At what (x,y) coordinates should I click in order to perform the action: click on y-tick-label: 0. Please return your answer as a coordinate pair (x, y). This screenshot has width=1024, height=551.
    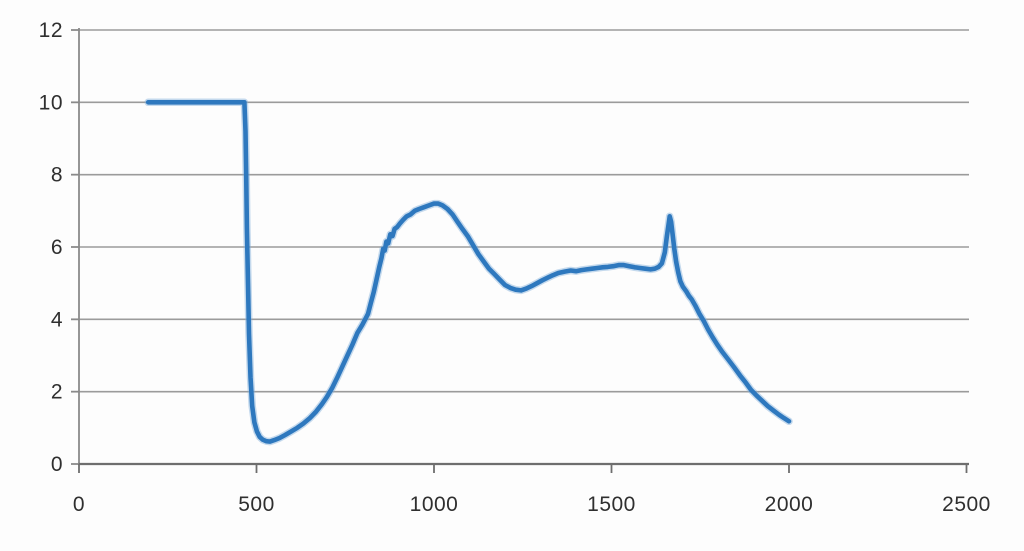
    Looking at the image, I should click on (57, 464).